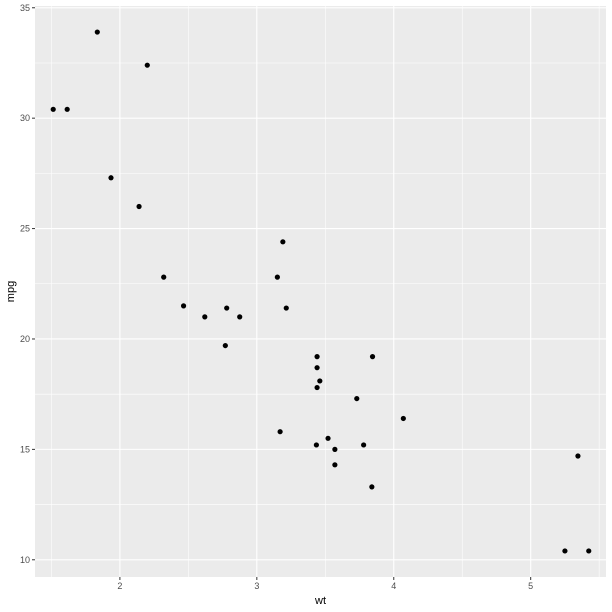  What do you see at coordinates (11, 291) in the screenshot?
I see `y-axis-title: mpg` at bounding box center [11, 291].